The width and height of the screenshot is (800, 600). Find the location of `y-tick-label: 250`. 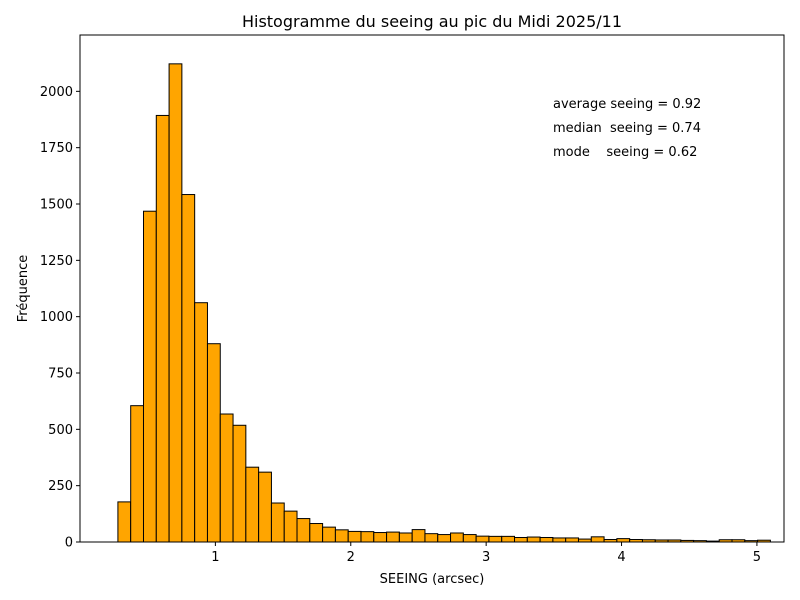

y-tick-label: 250 is located at coordinates (60, 486).